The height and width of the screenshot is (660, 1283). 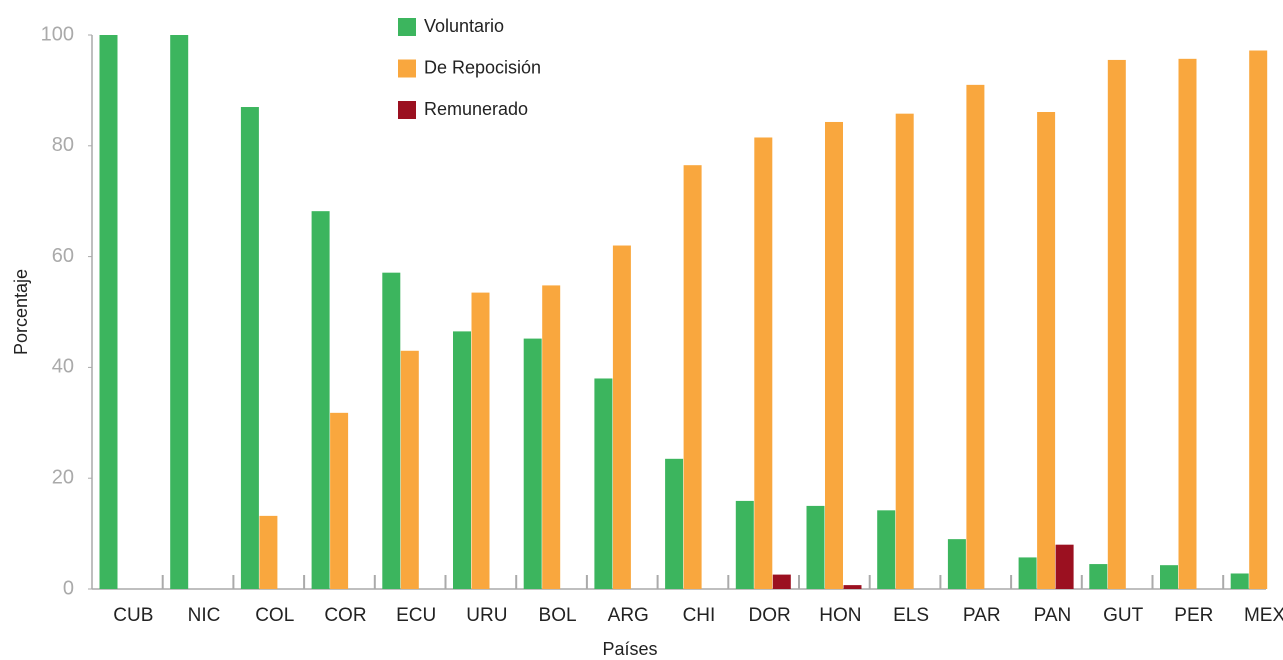 What do you see at coordinates (1053, 615) in the screenshot?
I see `x-tick-label: PAN` at bounding box center [1053, 615].